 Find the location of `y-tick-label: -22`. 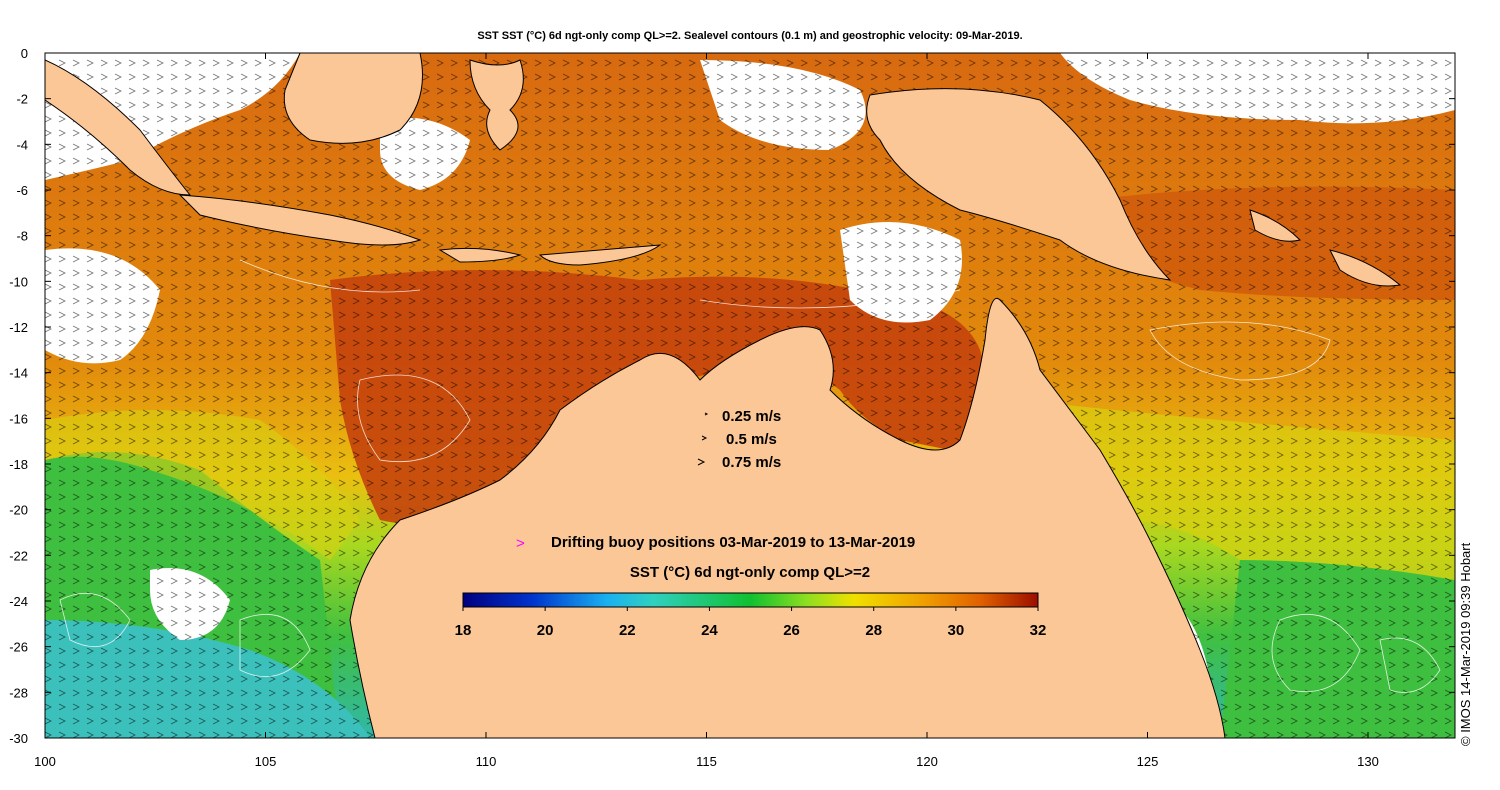

y-tick-label: -22 is located at coordinates (18, 555).